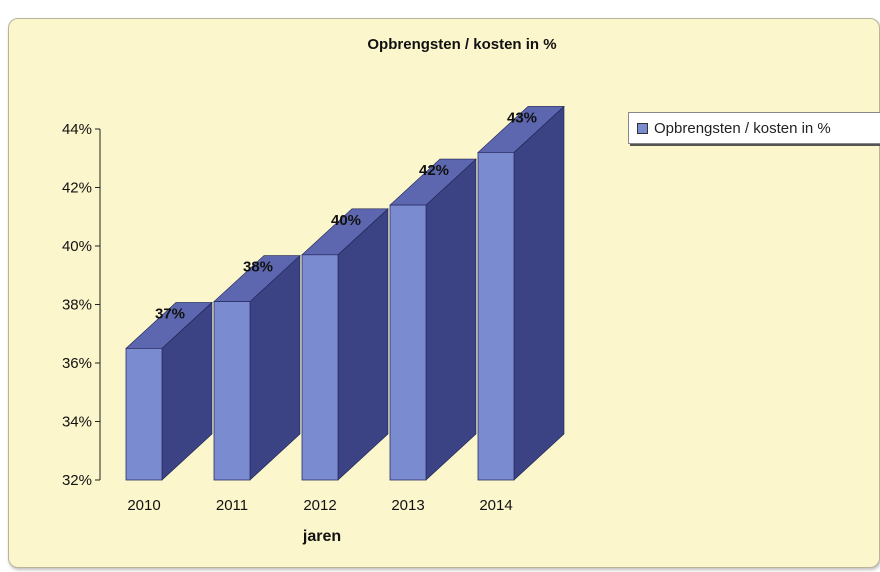 The width and height of the screenshot is (880, 572). Describe the element at coordinates (522, 117) in the screenshot. I see `data-label: 43%` at that location.